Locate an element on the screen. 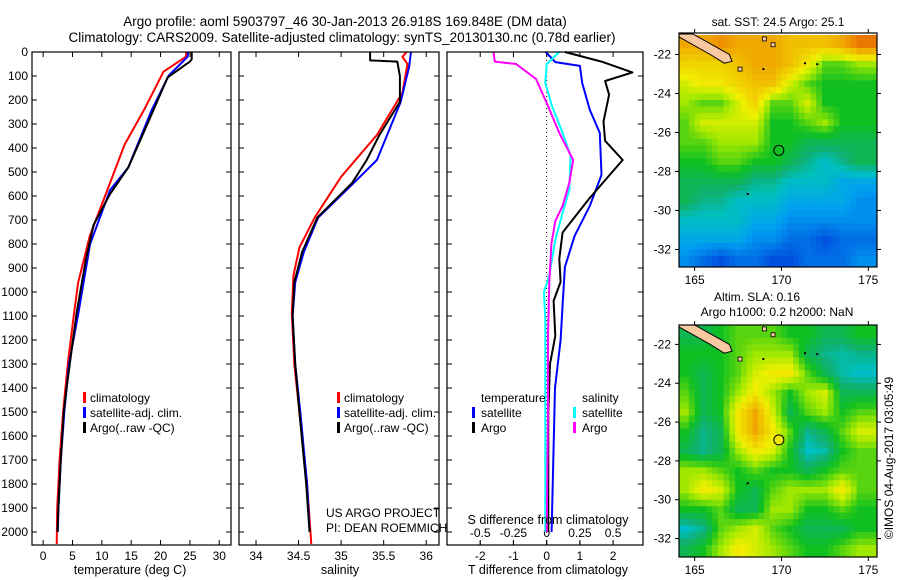 The image size is (900, 580). s-tick-label: 0.5 is located at coordinates (613, 533).